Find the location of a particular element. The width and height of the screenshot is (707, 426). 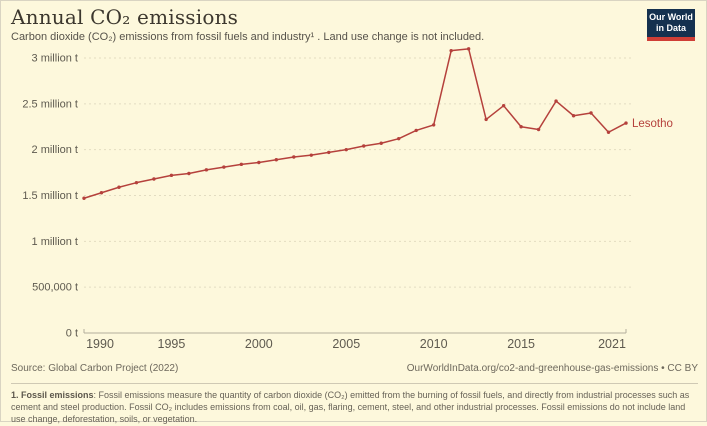

footer-divider is located at coordinates (354, 383).